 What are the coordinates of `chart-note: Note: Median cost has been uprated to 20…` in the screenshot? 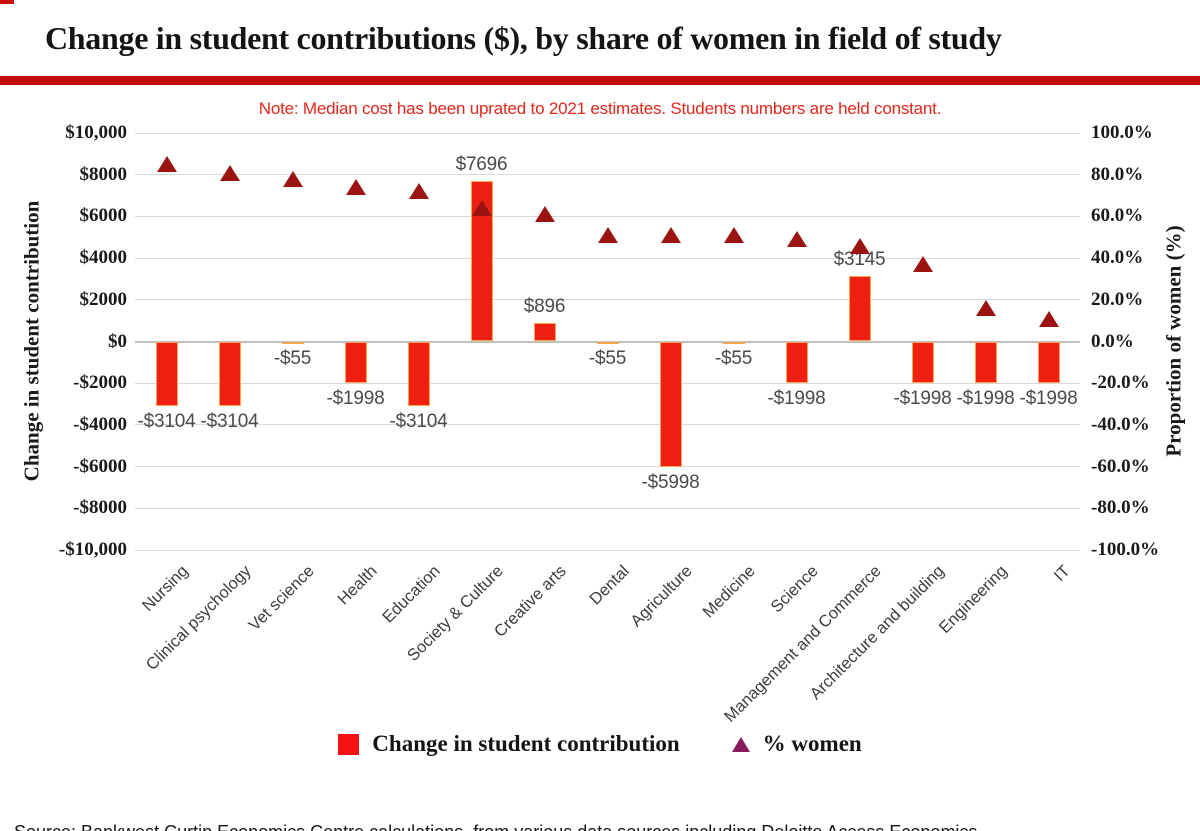 It's located at (600, 108).